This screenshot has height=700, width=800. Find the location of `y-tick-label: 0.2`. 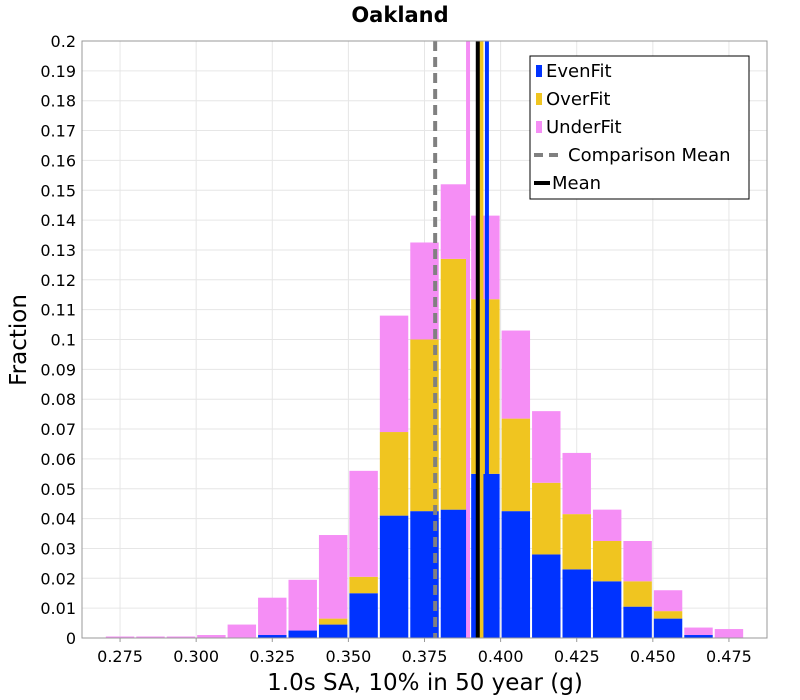

y-tick-label: 0.2 is located at coordinates (63, 41).